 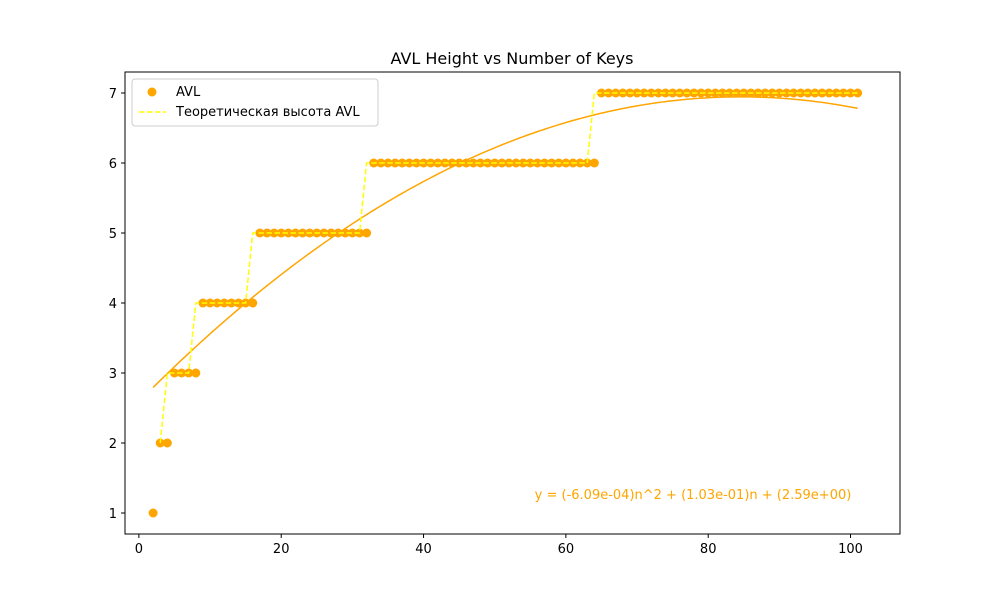 What do you see at coordinates (850, 549) in the screenshot?
I see `x-tick-label: 100` at bounding box center [850, 549].